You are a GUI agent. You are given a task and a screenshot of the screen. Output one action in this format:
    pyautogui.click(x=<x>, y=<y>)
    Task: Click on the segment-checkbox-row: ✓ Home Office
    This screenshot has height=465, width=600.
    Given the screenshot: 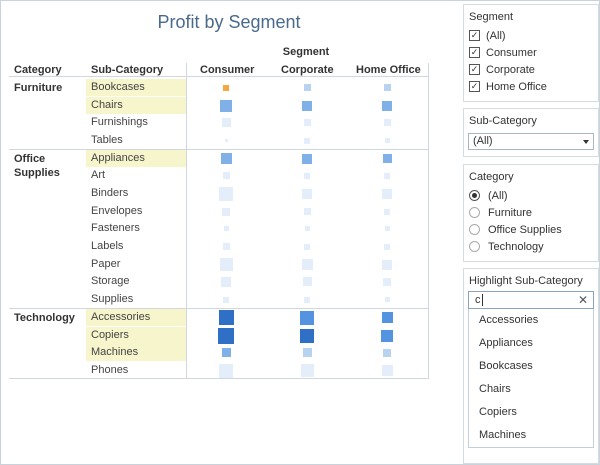 What is the action you would take?
    pyautogui.click(x=531, y=86)
    